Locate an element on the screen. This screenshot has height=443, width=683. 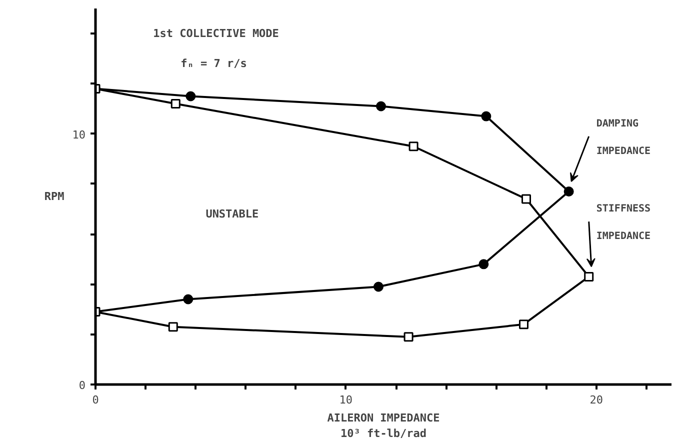
annotation: 1st COLLECTIVE MODE is located at coordinates (216, 33).